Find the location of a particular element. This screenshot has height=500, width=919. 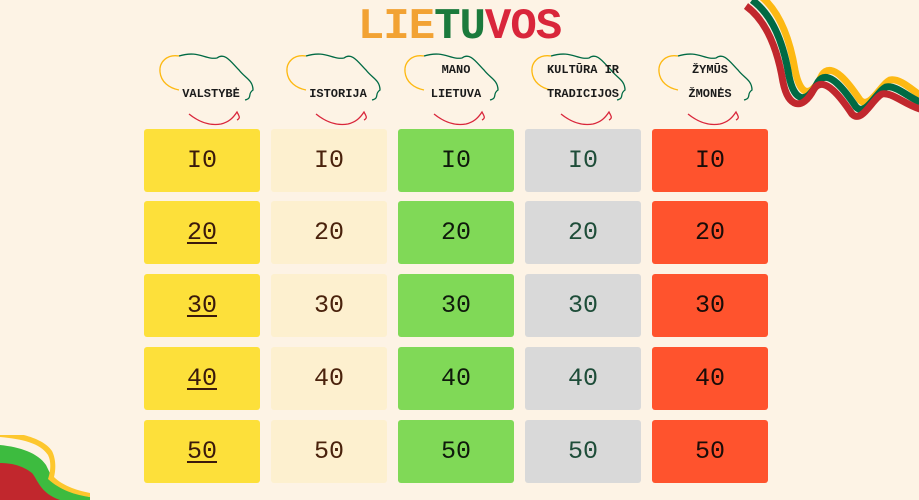

title-letter: T is located at coordinates (447, 27).